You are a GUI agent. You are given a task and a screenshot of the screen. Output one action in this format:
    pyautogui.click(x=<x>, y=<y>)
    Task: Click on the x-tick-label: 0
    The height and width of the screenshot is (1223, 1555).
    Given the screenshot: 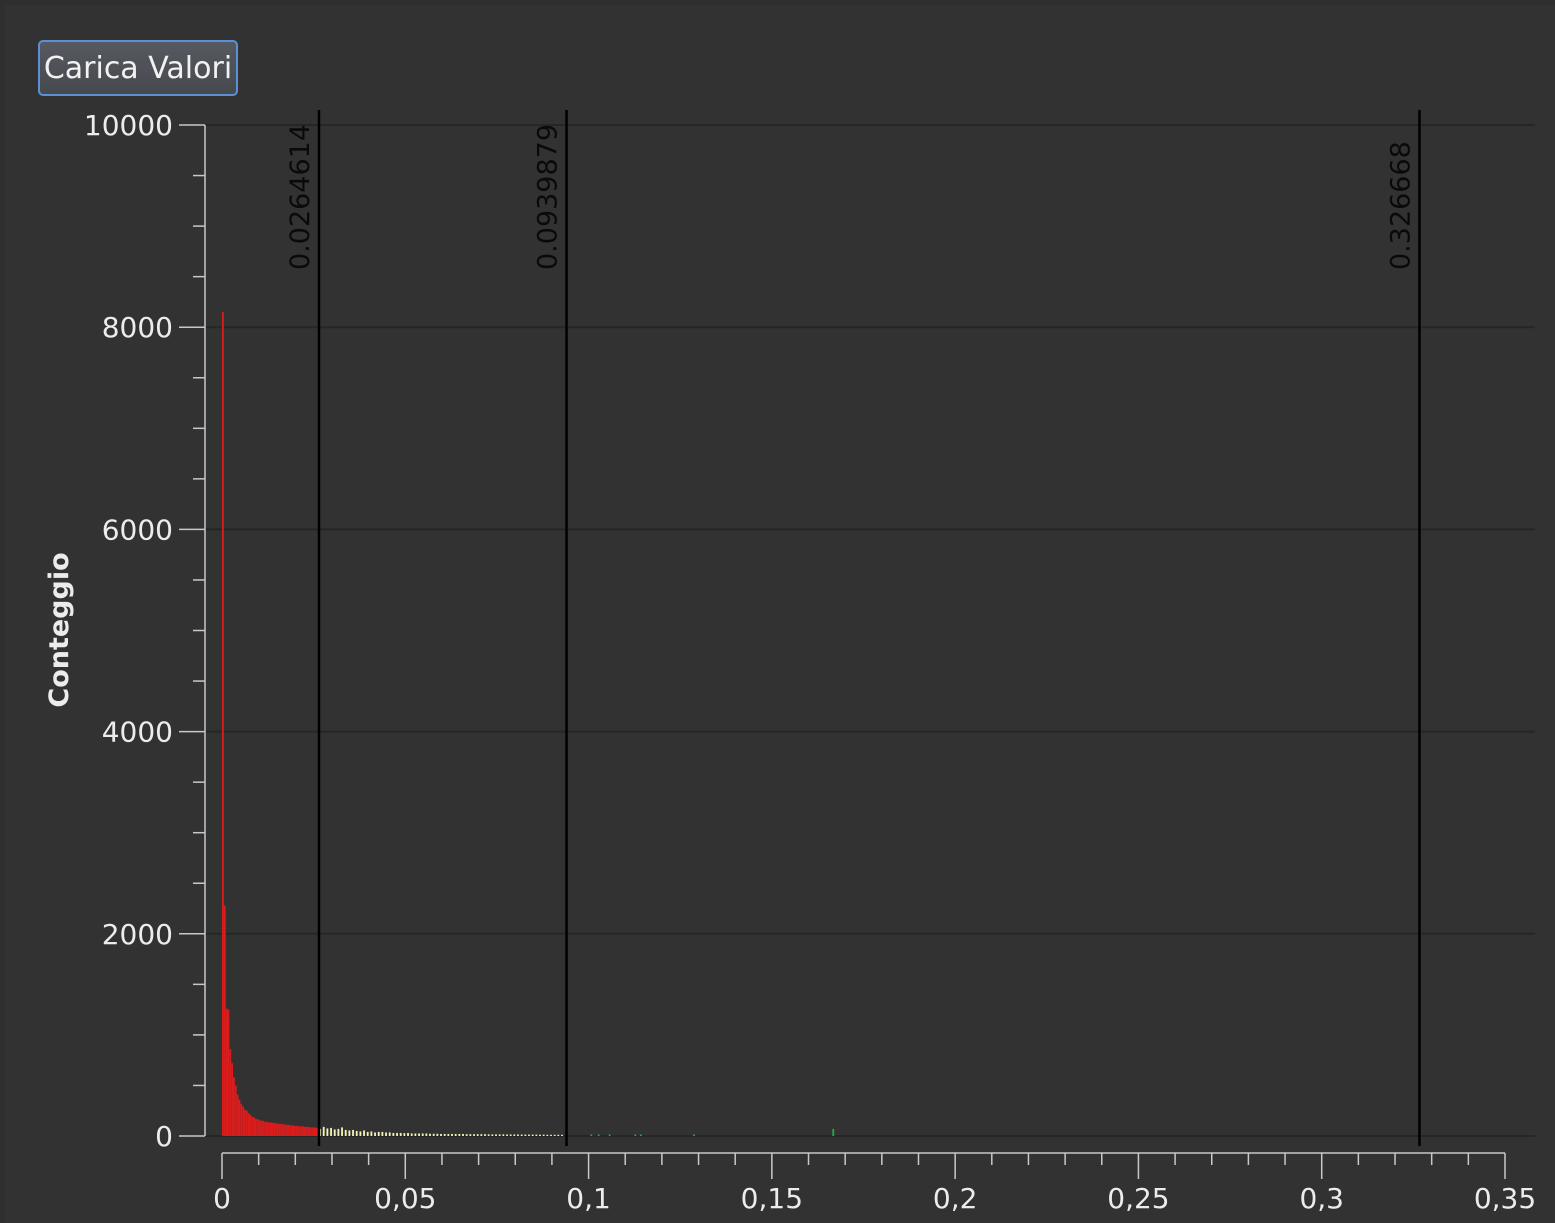 What is the action you would take?
    pyautogui.click(x=222, y=1198)
    